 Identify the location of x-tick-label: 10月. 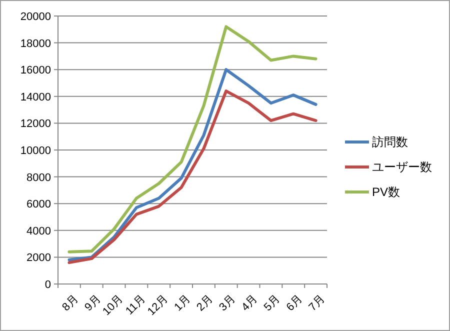
(113, 305).